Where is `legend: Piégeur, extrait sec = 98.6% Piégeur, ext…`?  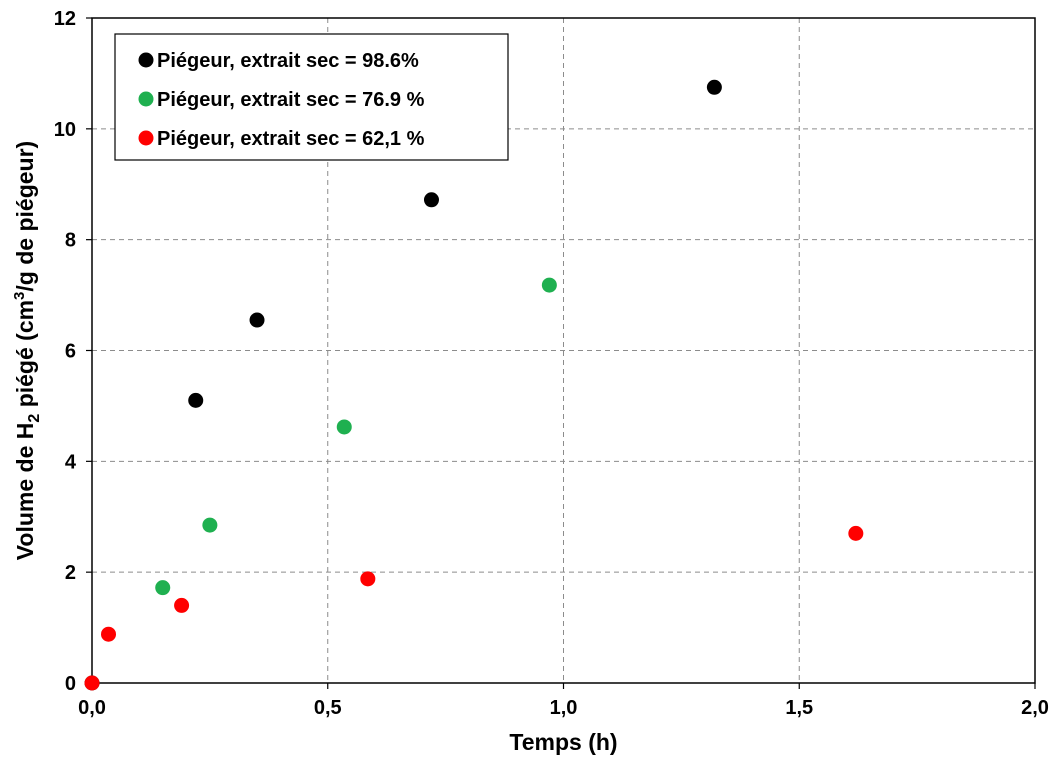
legend: Piégeur, extrait sec = 98.6% Piégeur, ext… is located at coordinates (311, 97).